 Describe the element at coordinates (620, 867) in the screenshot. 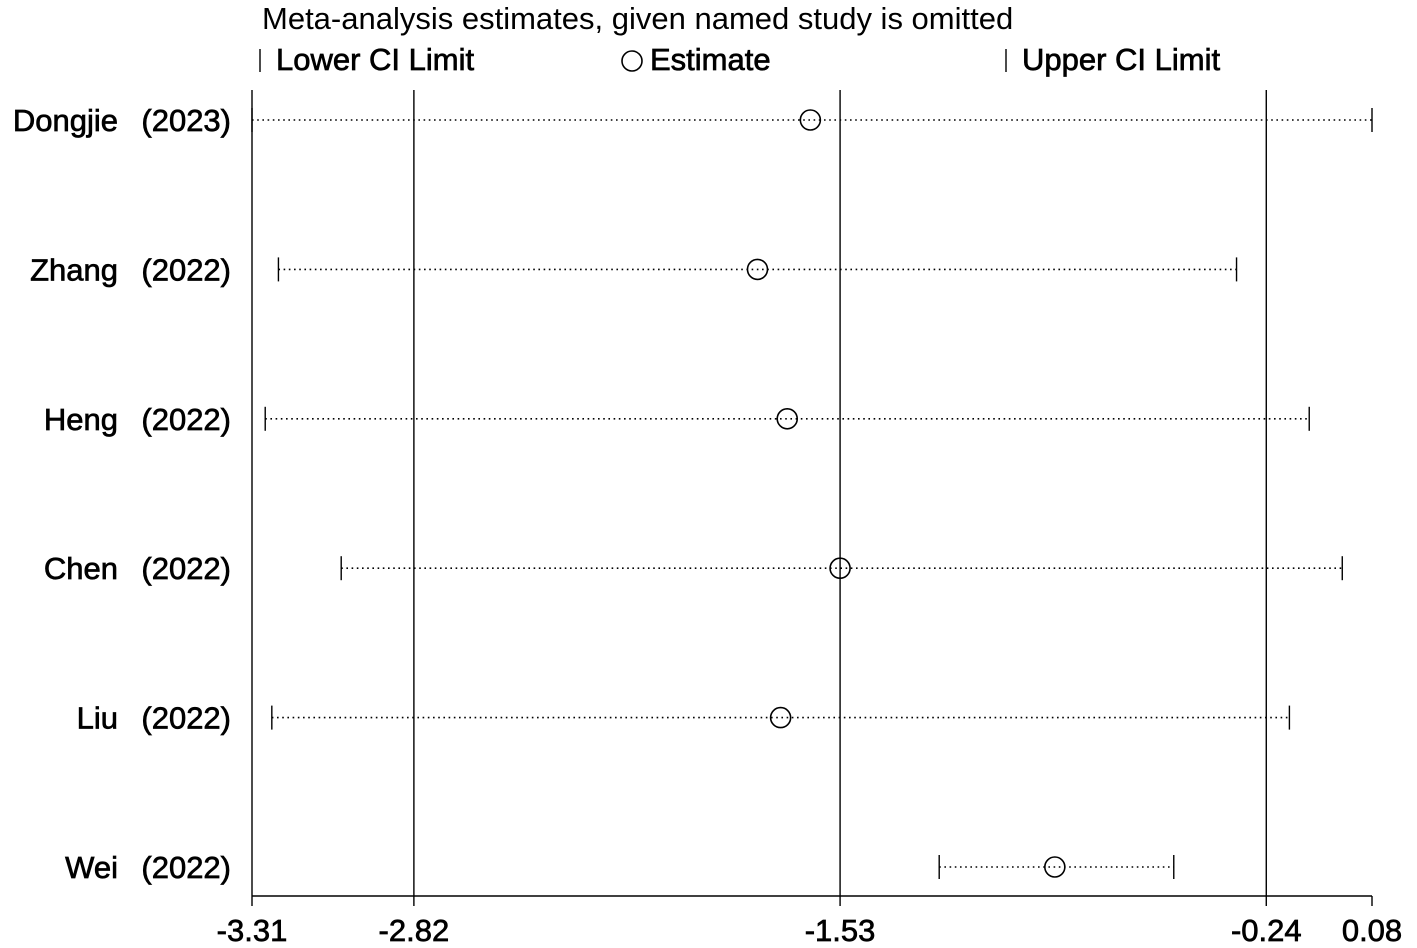

I see `study-row-wei: Wei (2022)` at that location.